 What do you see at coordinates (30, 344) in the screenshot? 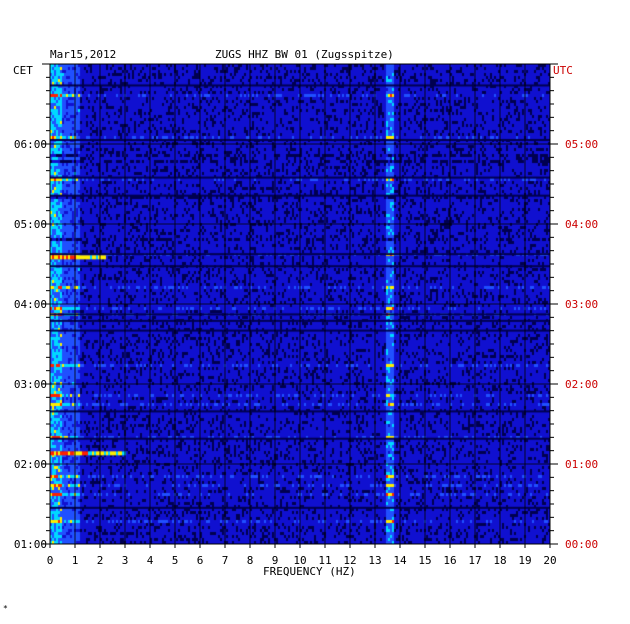
I see `y-left-tick-labels: 06:00 05:00 04:00 03:00 02:00 01:00` at bounding box center [30, 344].